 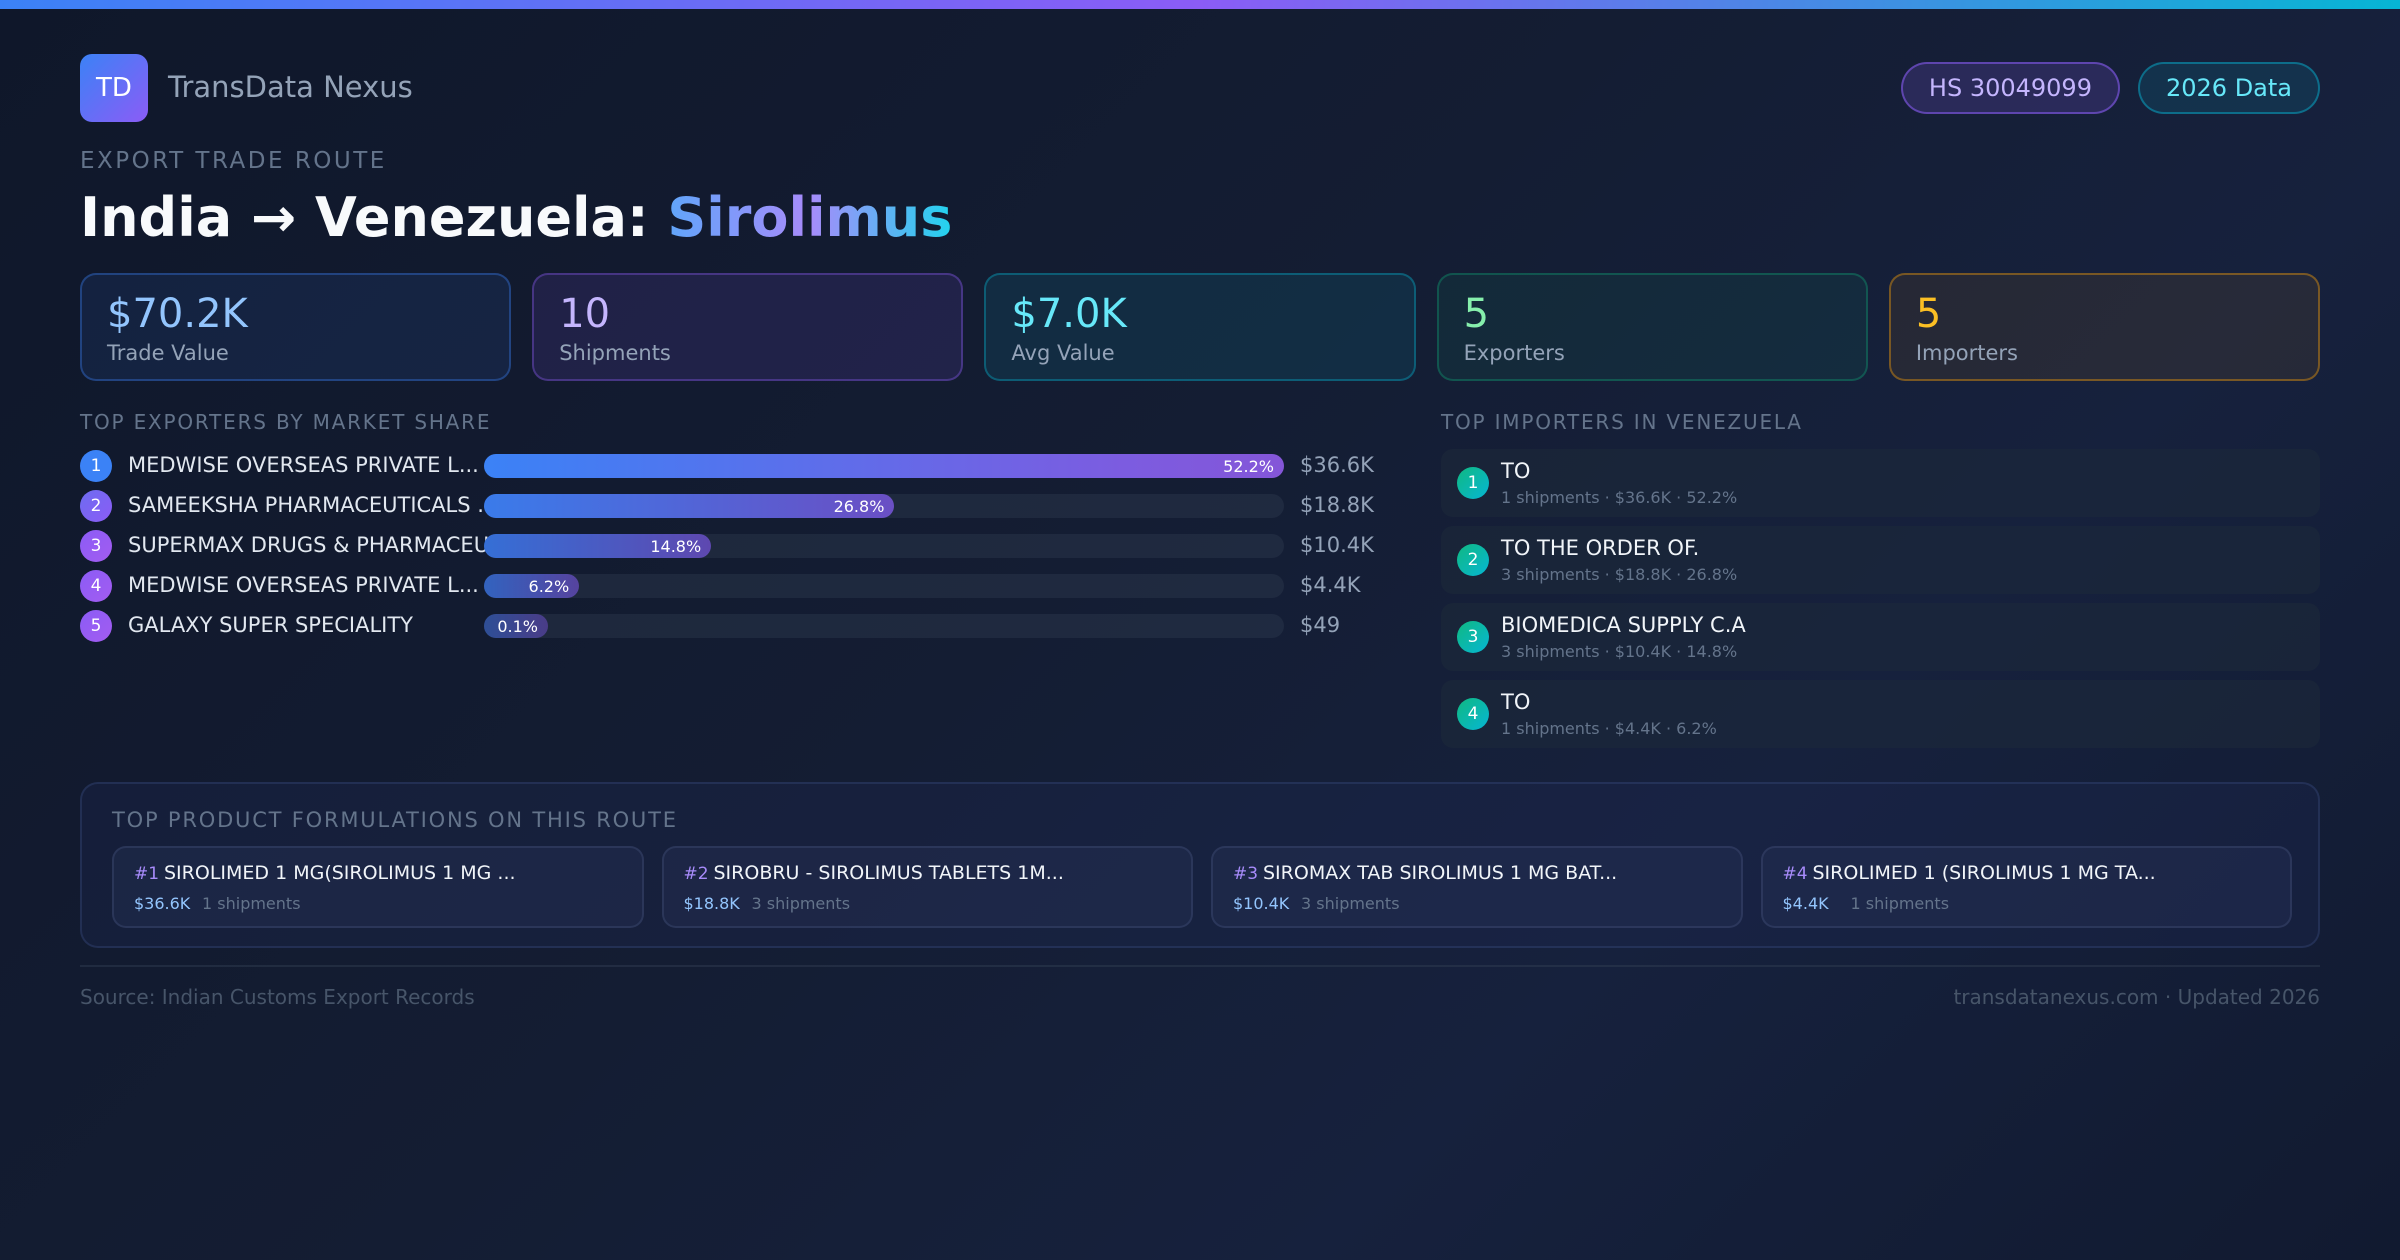 I want to click on share-percent: 52.2%, so click(x=1248, y=466).